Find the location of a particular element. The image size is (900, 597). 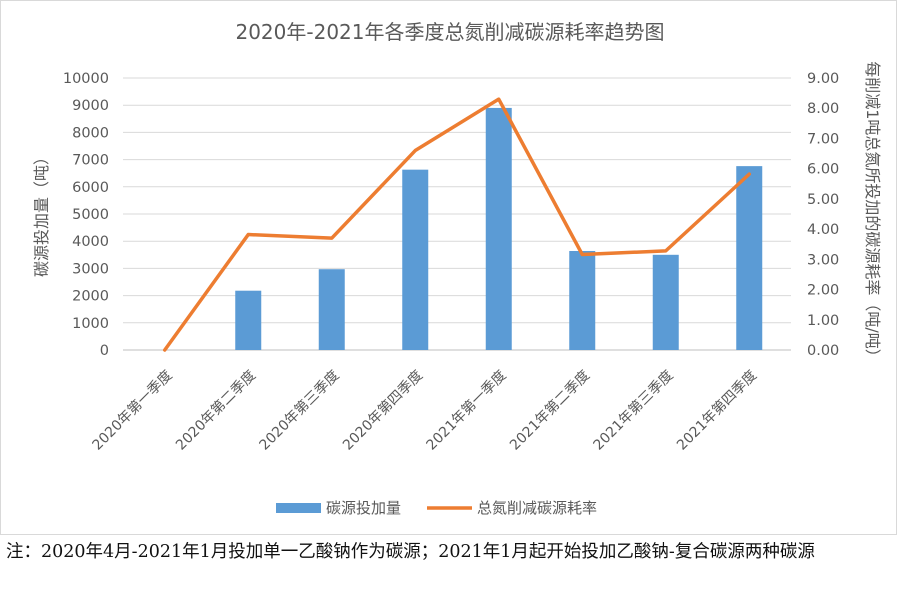

chart-title: 2020年-2021年各季度总氮削减碳源耗率趋势图 is located at coordinates (449, 32).